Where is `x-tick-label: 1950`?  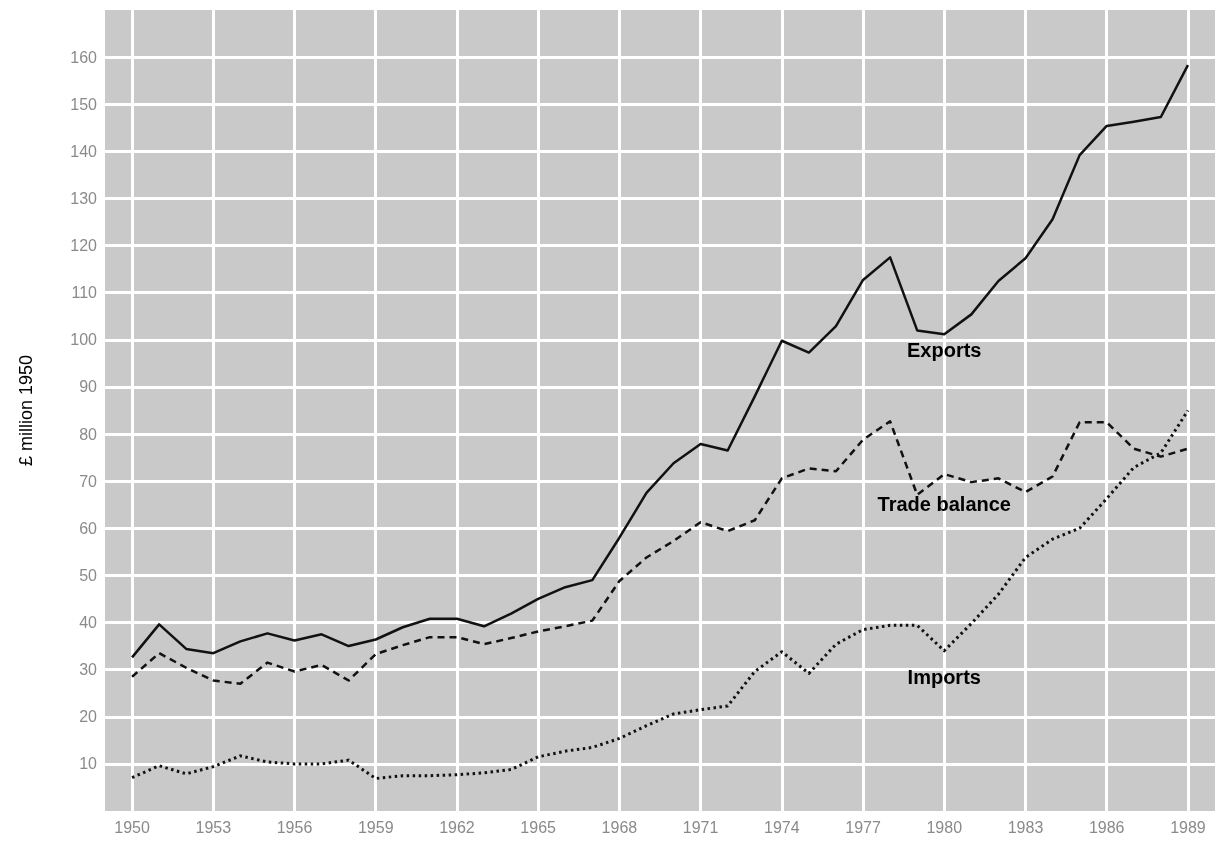
x-tick-label: 1950 is located at coordinates (132, 827).